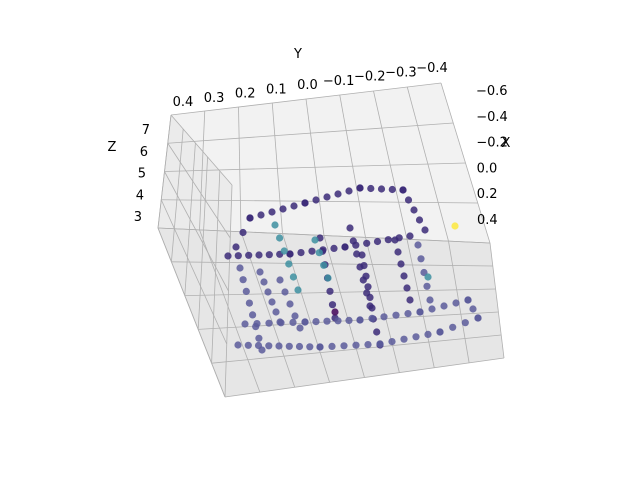 This screenshot has height=479, width=640. Describe the element at coordinates (339, 81) in the screenshot. I see `y-tick-label: −0.1` at that location.